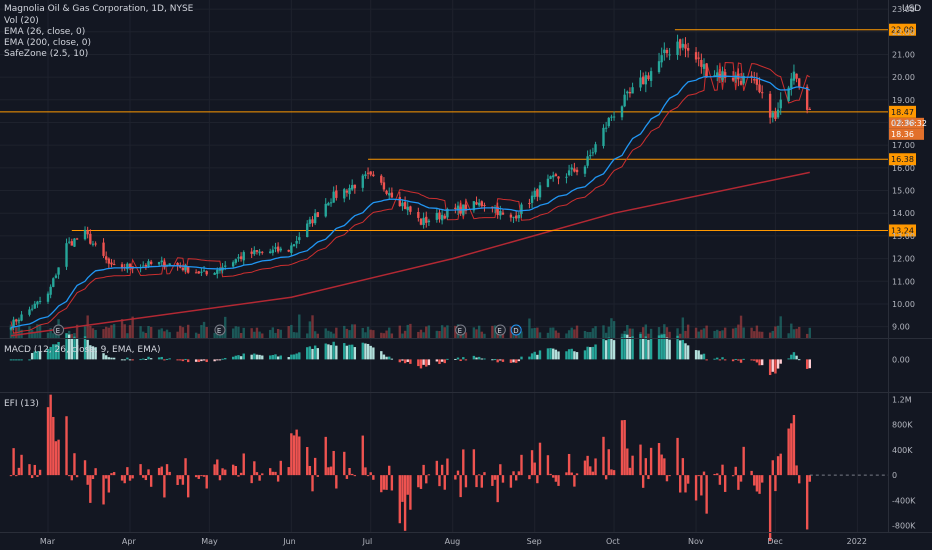 This screenshot has width=932, height=550. I want to click on macd-histogram, so click(410, 354).